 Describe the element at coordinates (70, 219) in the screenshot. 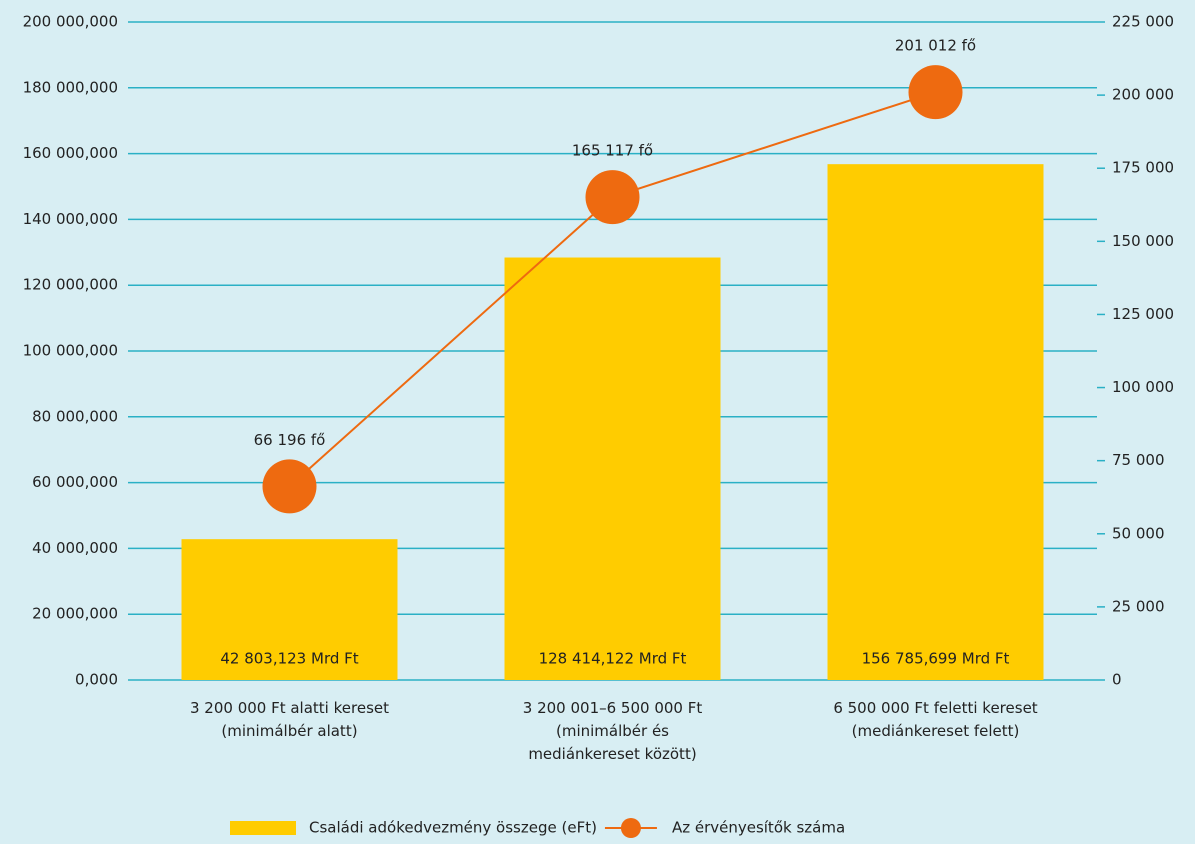

I see `y-tick-label: 140 000,000` at that location.